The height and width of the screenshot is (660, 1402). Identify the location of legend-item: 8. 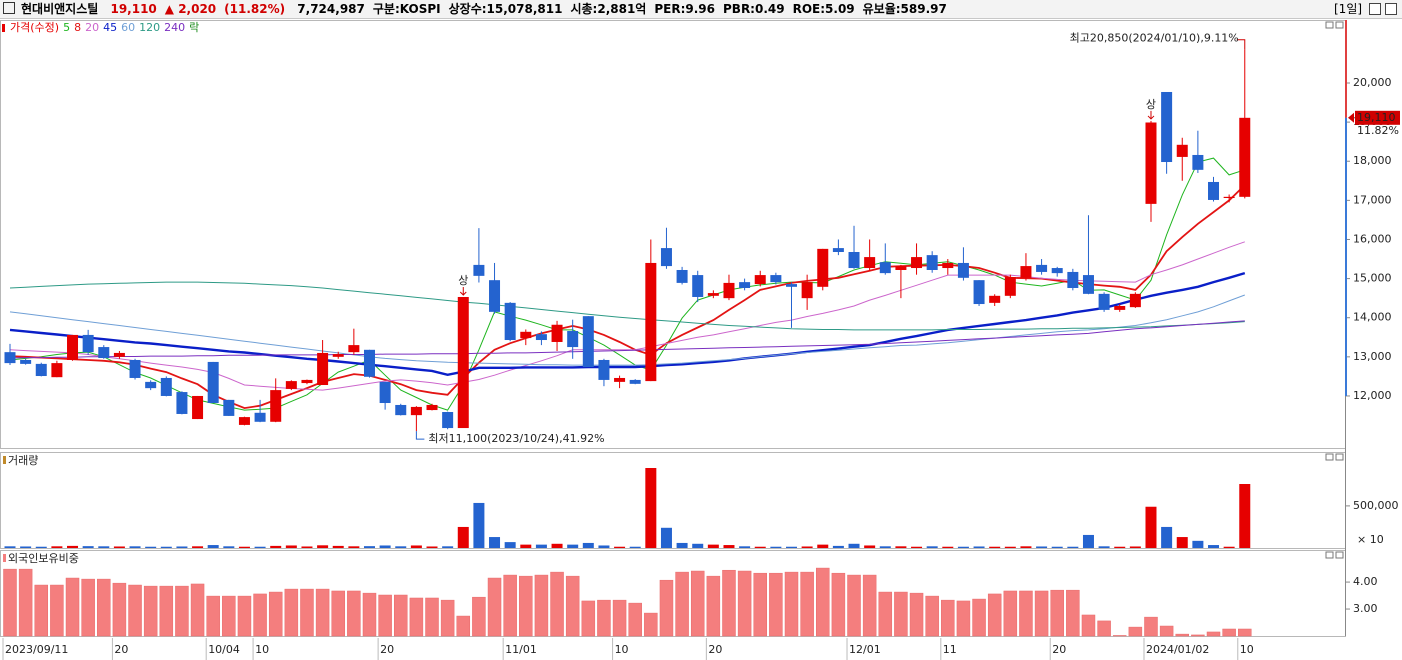
(77, 27).